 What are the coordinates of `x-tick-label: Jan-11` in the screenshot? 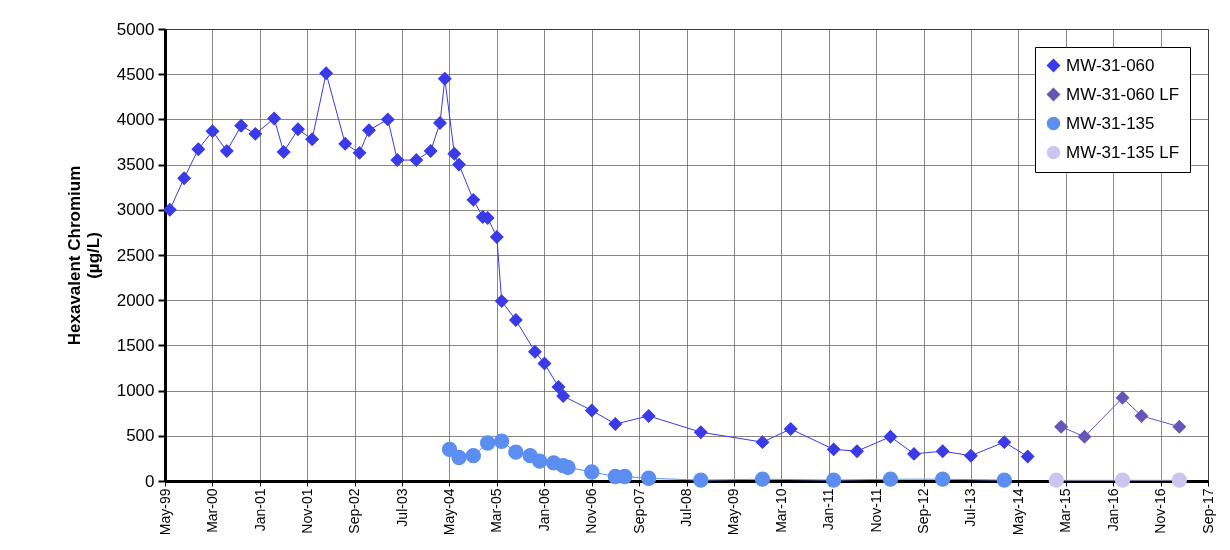 It's located at (828, 509).